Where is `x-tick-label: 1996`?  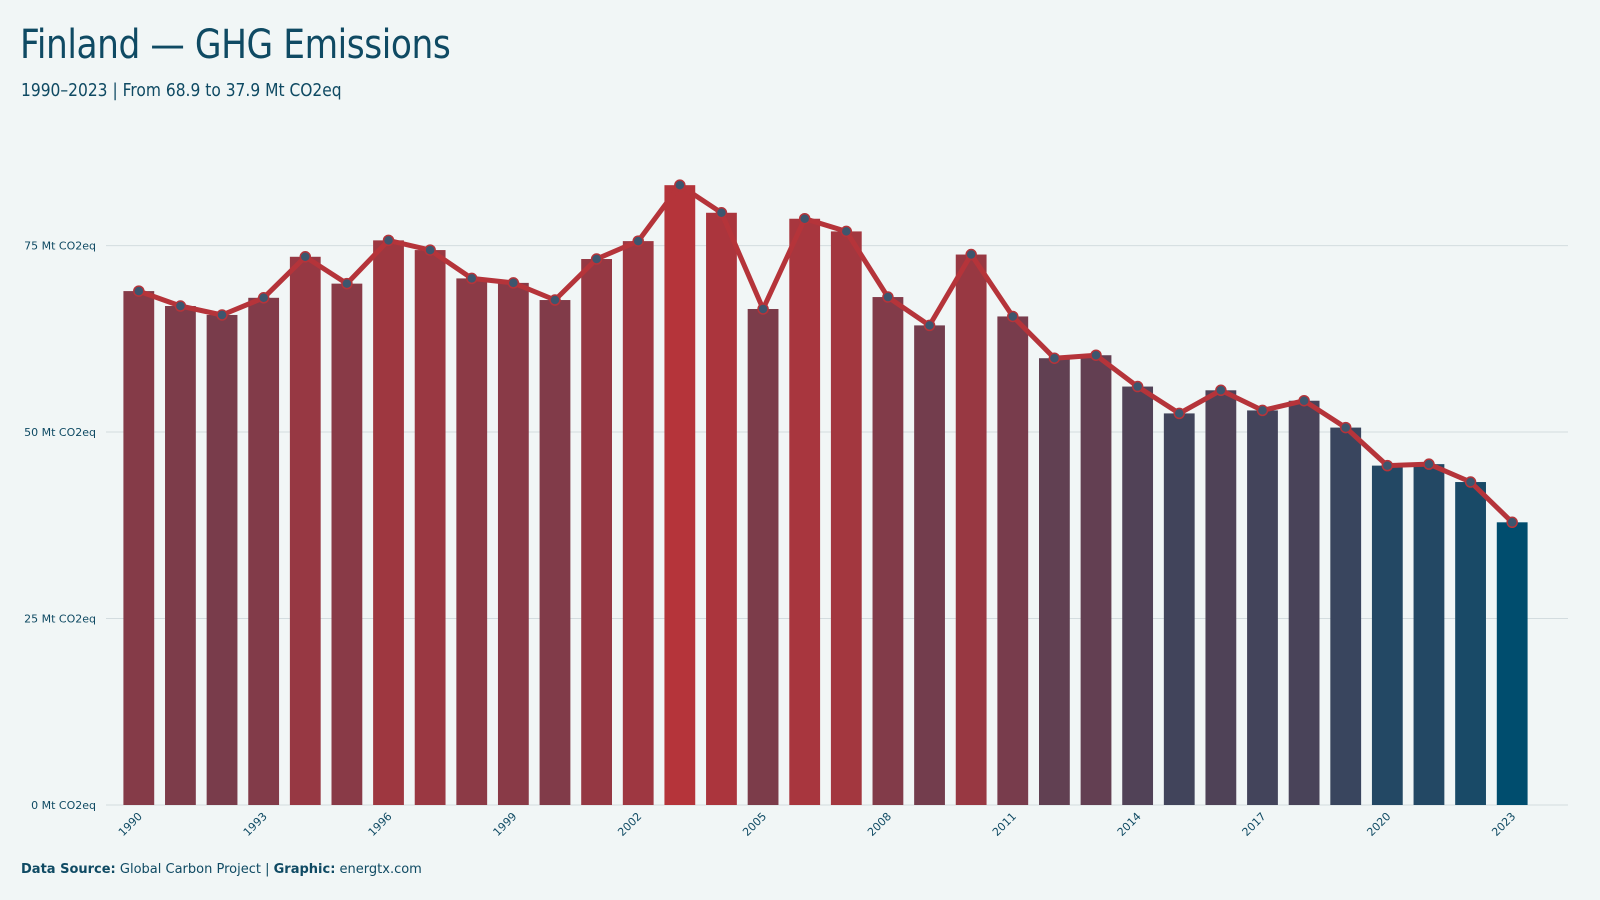
x-tick-label: 1996 is located at coordinates (380, 824).